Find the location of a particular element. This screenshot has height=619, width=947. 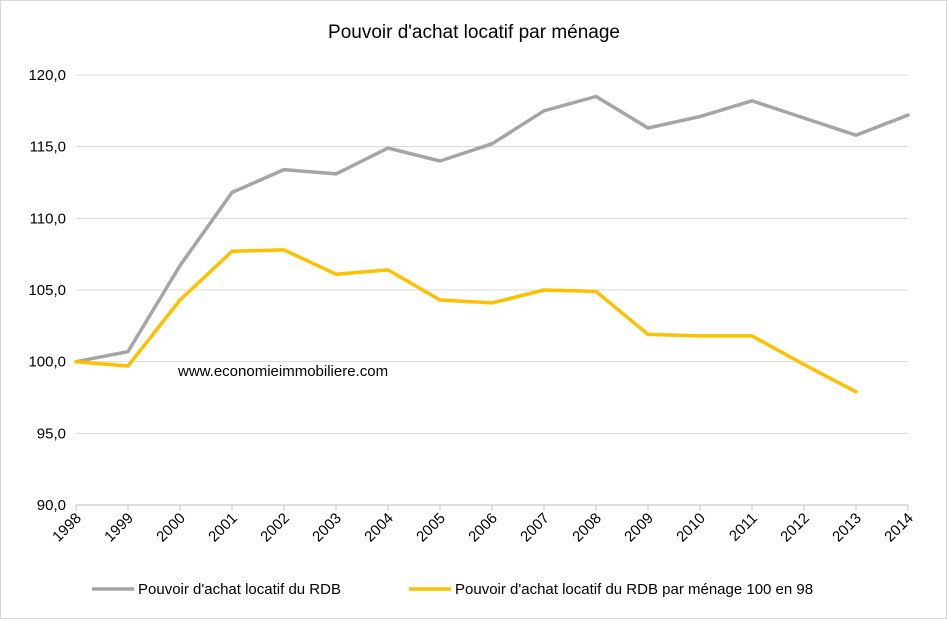

x-tick-label: 2005 is located at coordinates (431, 528).